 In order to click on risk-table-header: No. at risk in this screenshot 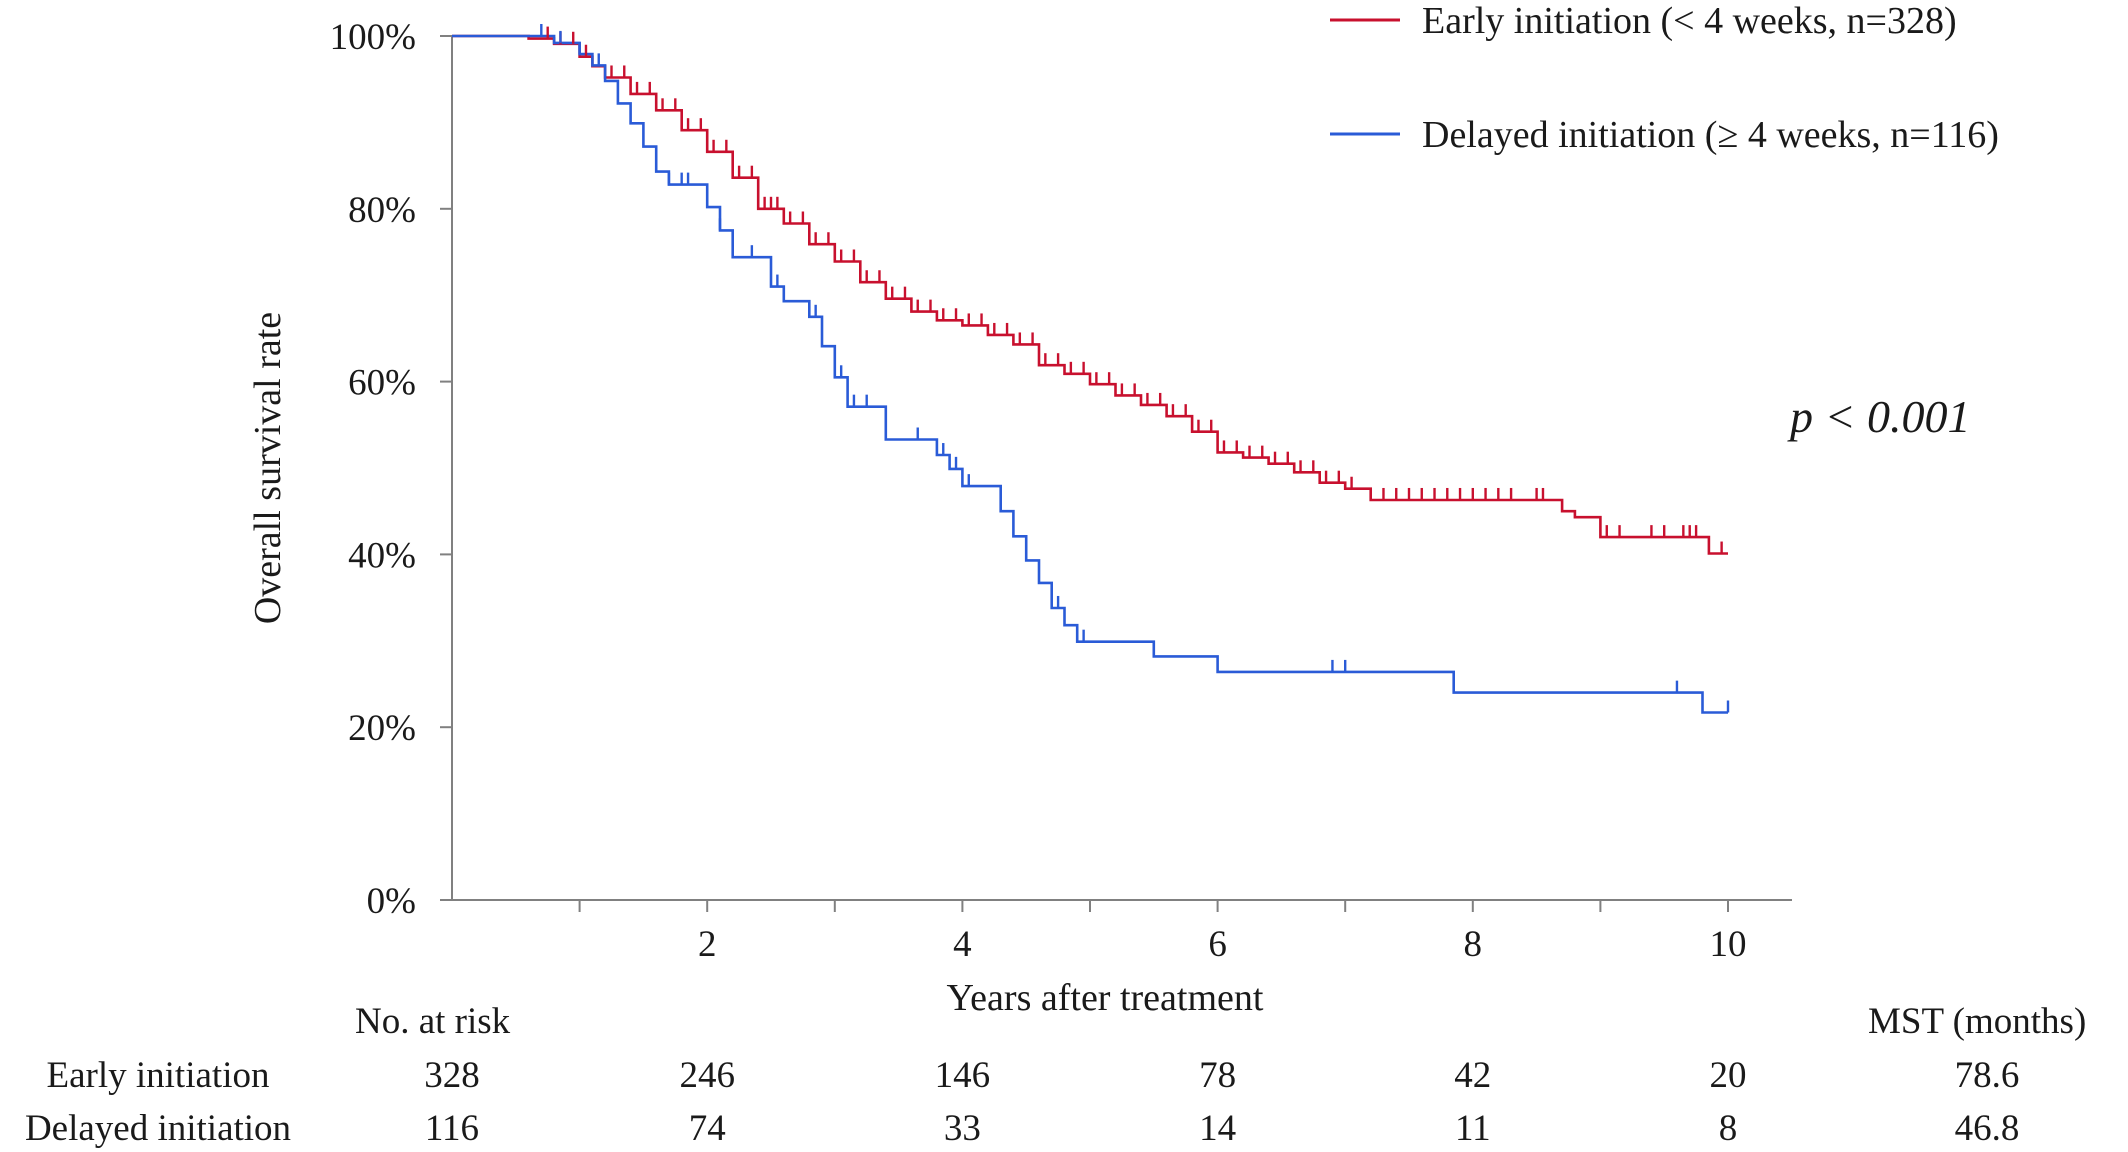, I will do `click(433, 1021)`.